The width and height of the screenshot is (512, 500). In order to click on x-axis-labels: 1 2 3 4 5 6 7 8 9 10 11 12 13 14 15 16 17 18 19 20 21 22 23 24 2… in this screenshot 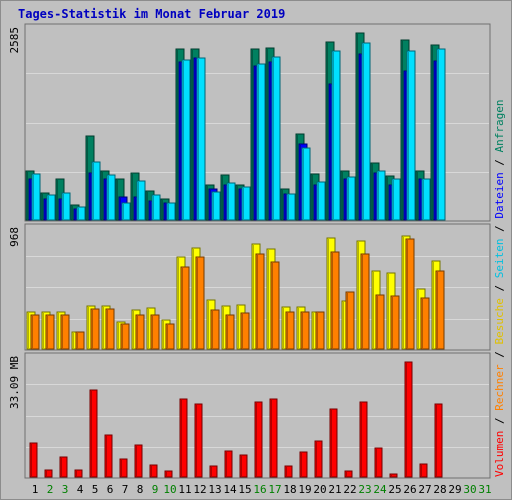, I will do `click(262, 489)`.